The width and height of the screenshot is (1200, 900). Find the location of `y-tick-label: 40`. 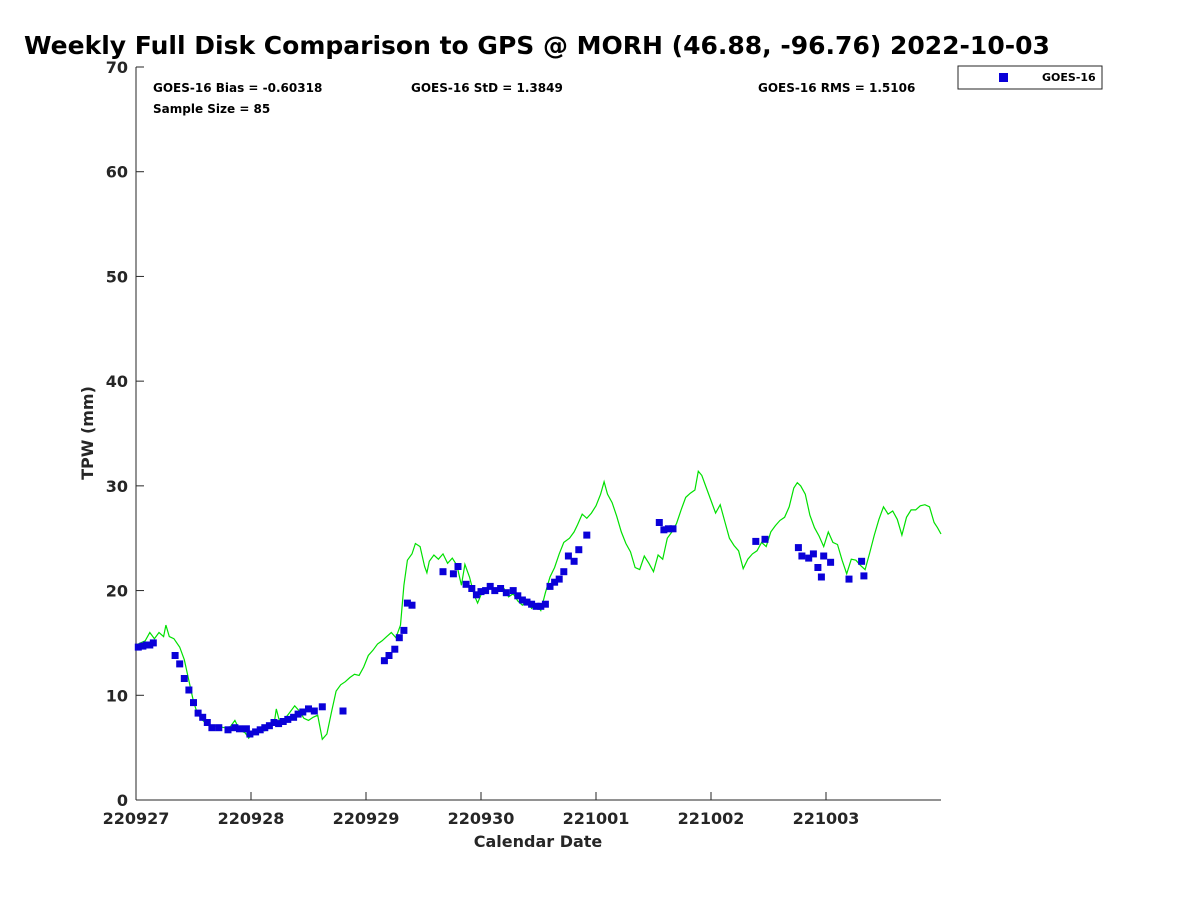

y-tick-label: 40 is located at coordinates (117, 381).